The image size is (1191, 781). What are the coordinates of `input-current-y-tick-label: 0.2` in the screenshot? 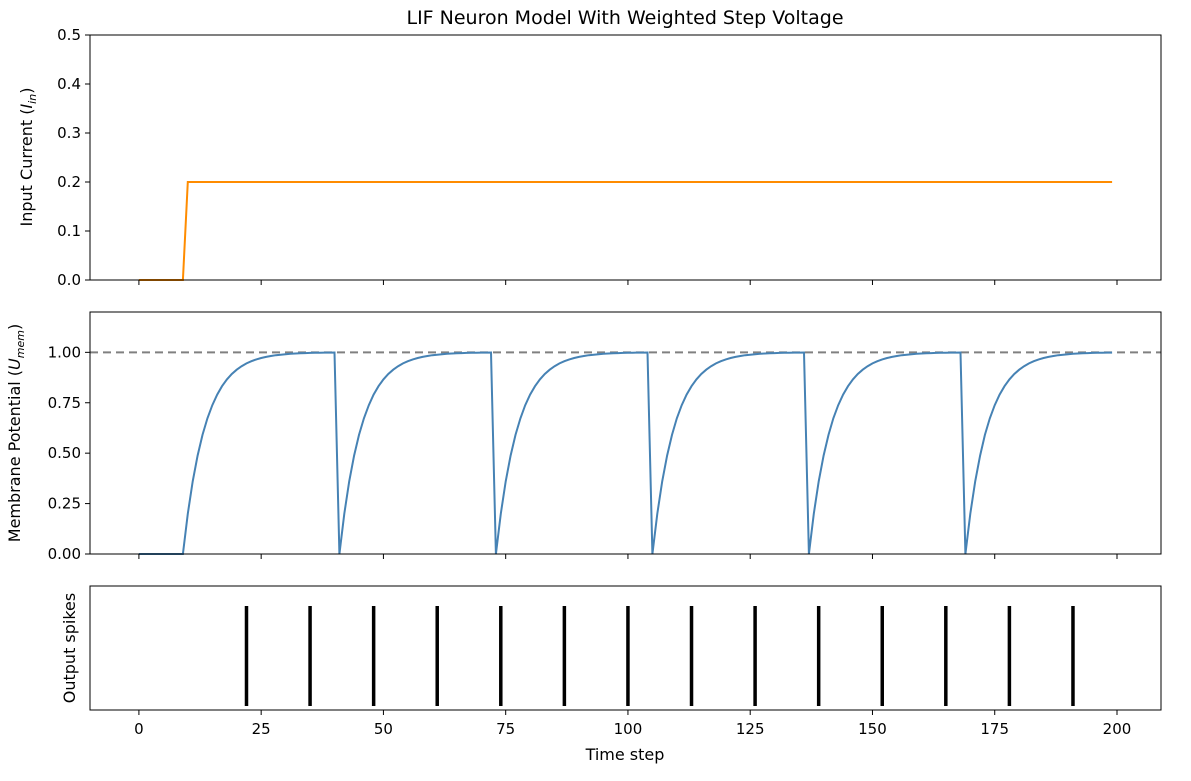 It's located at (69, 182).